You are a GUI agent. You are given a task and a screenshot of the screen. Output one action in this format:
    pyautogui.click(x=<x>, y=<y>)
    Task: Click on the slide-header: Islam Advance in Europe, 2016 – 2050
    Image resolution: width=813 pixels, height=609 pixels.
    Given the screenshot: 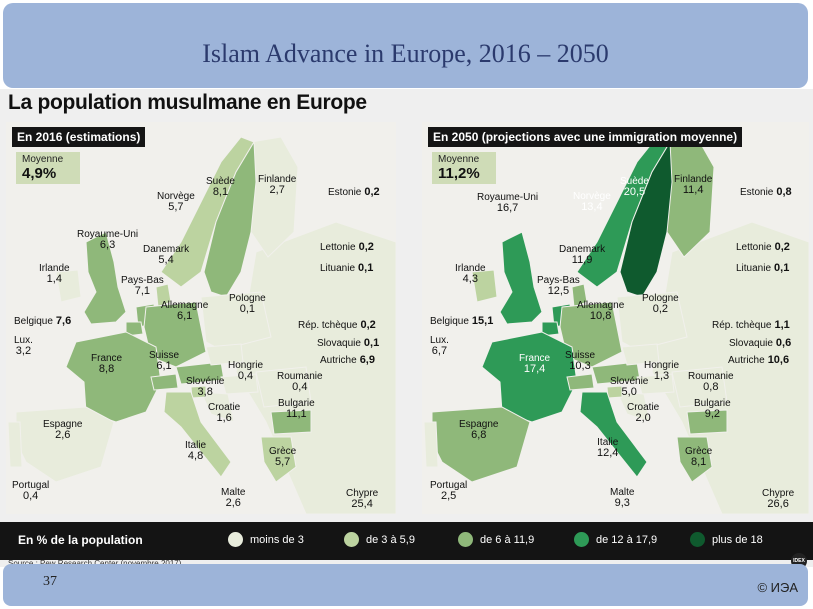 What is the action you would take?
    pyautogui.click(x=405, y=45)
    